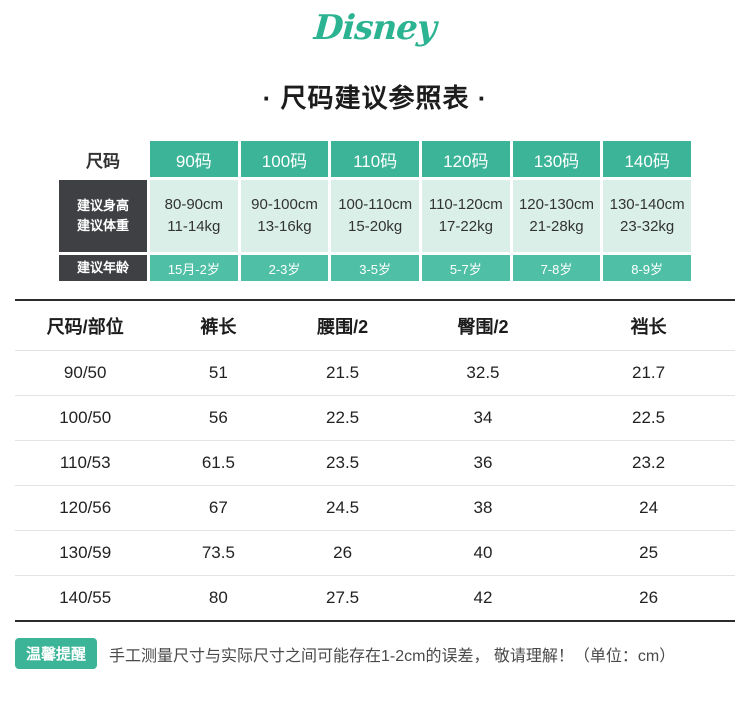  What do you see at coordinates (284, 268) in the screenshot?
I see `age-cell: 2-3岁` at bounding box center [284, 268].